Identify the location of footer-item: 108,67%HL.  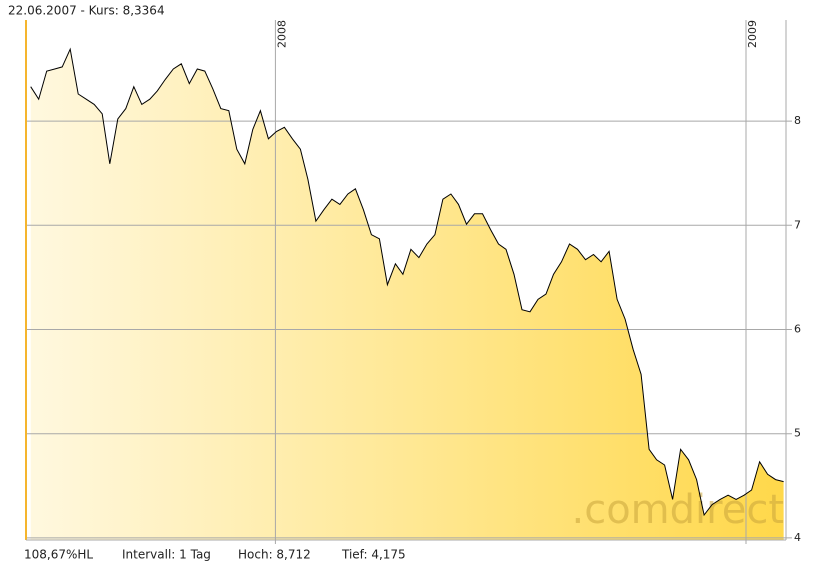
(58, 555).